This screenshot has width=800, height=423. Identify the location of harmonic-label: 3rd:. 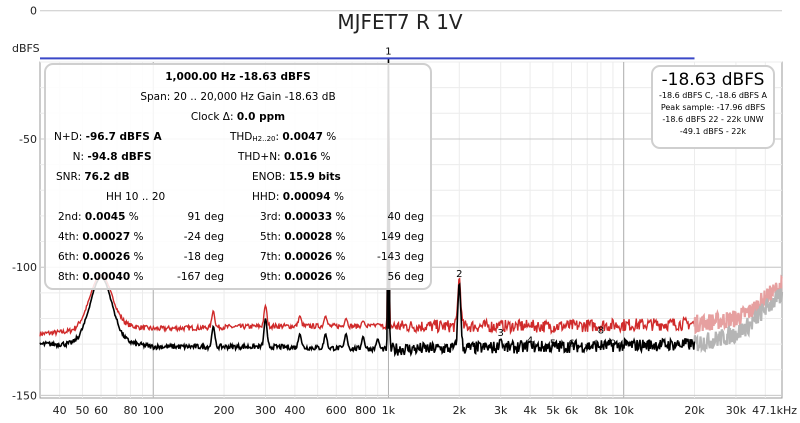
(271, 217).